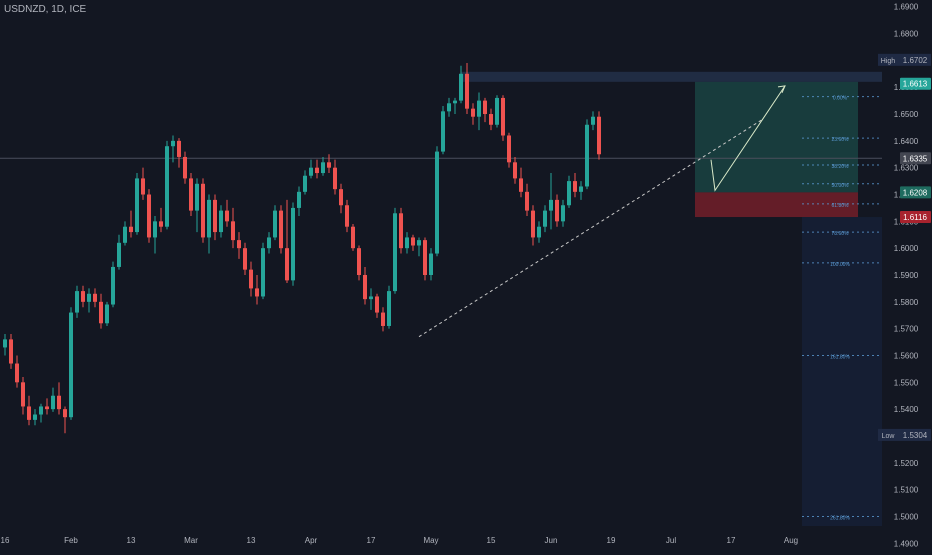 The height and width of the screenshot is (555, 932). I want to click on fib-level-label: 261.80%, so click(840, 518).